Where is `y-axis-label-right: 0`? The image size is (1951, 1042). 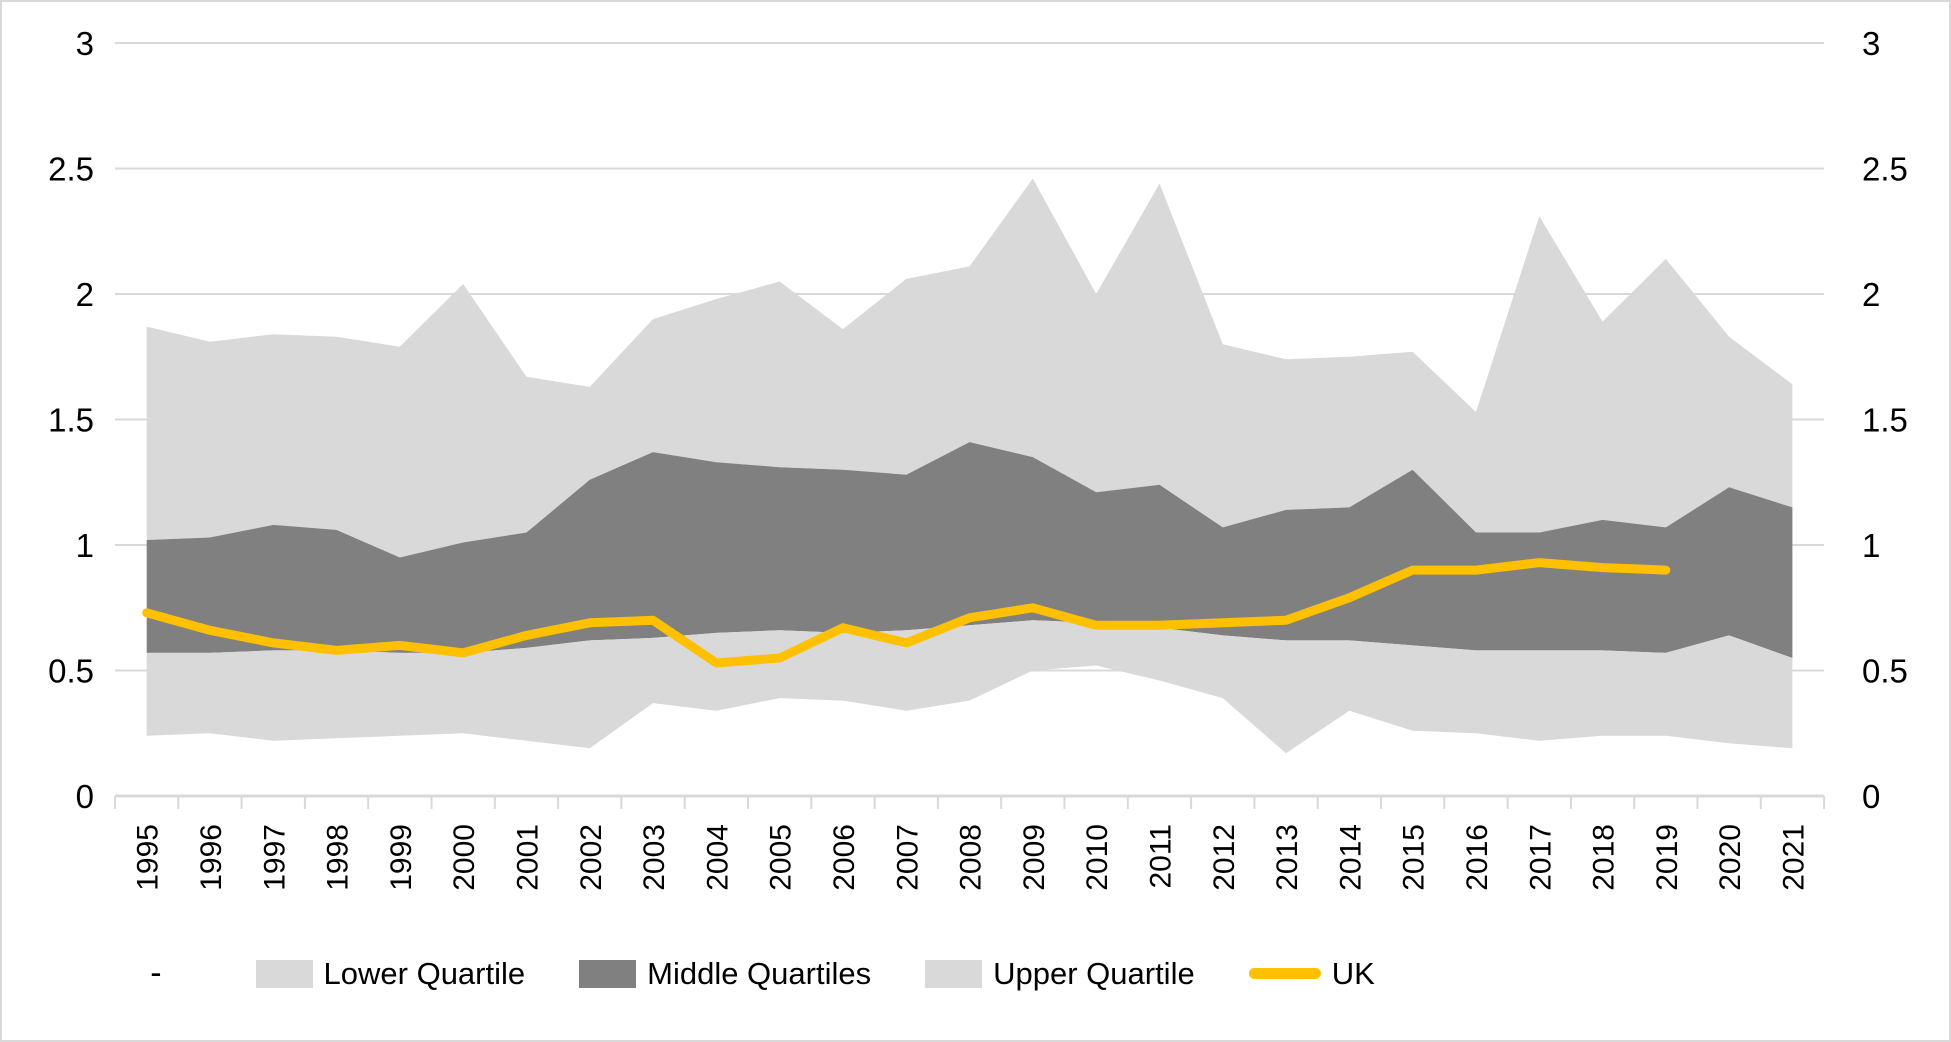
y-axis-label-right: 0 is located at coordinates (1871, 796).